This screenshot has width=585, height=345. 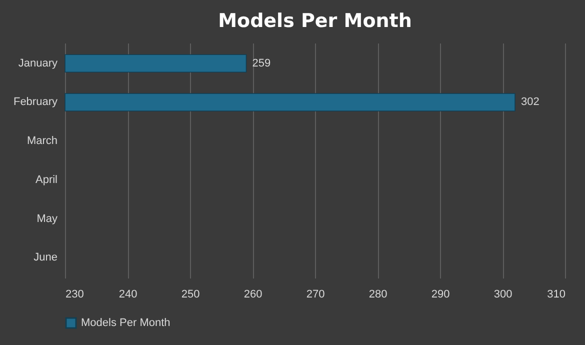 What do you see at coordinates (315, 294) in the screenshot?
I see `x-tick-label: 270` at bounding box center [315, 294].